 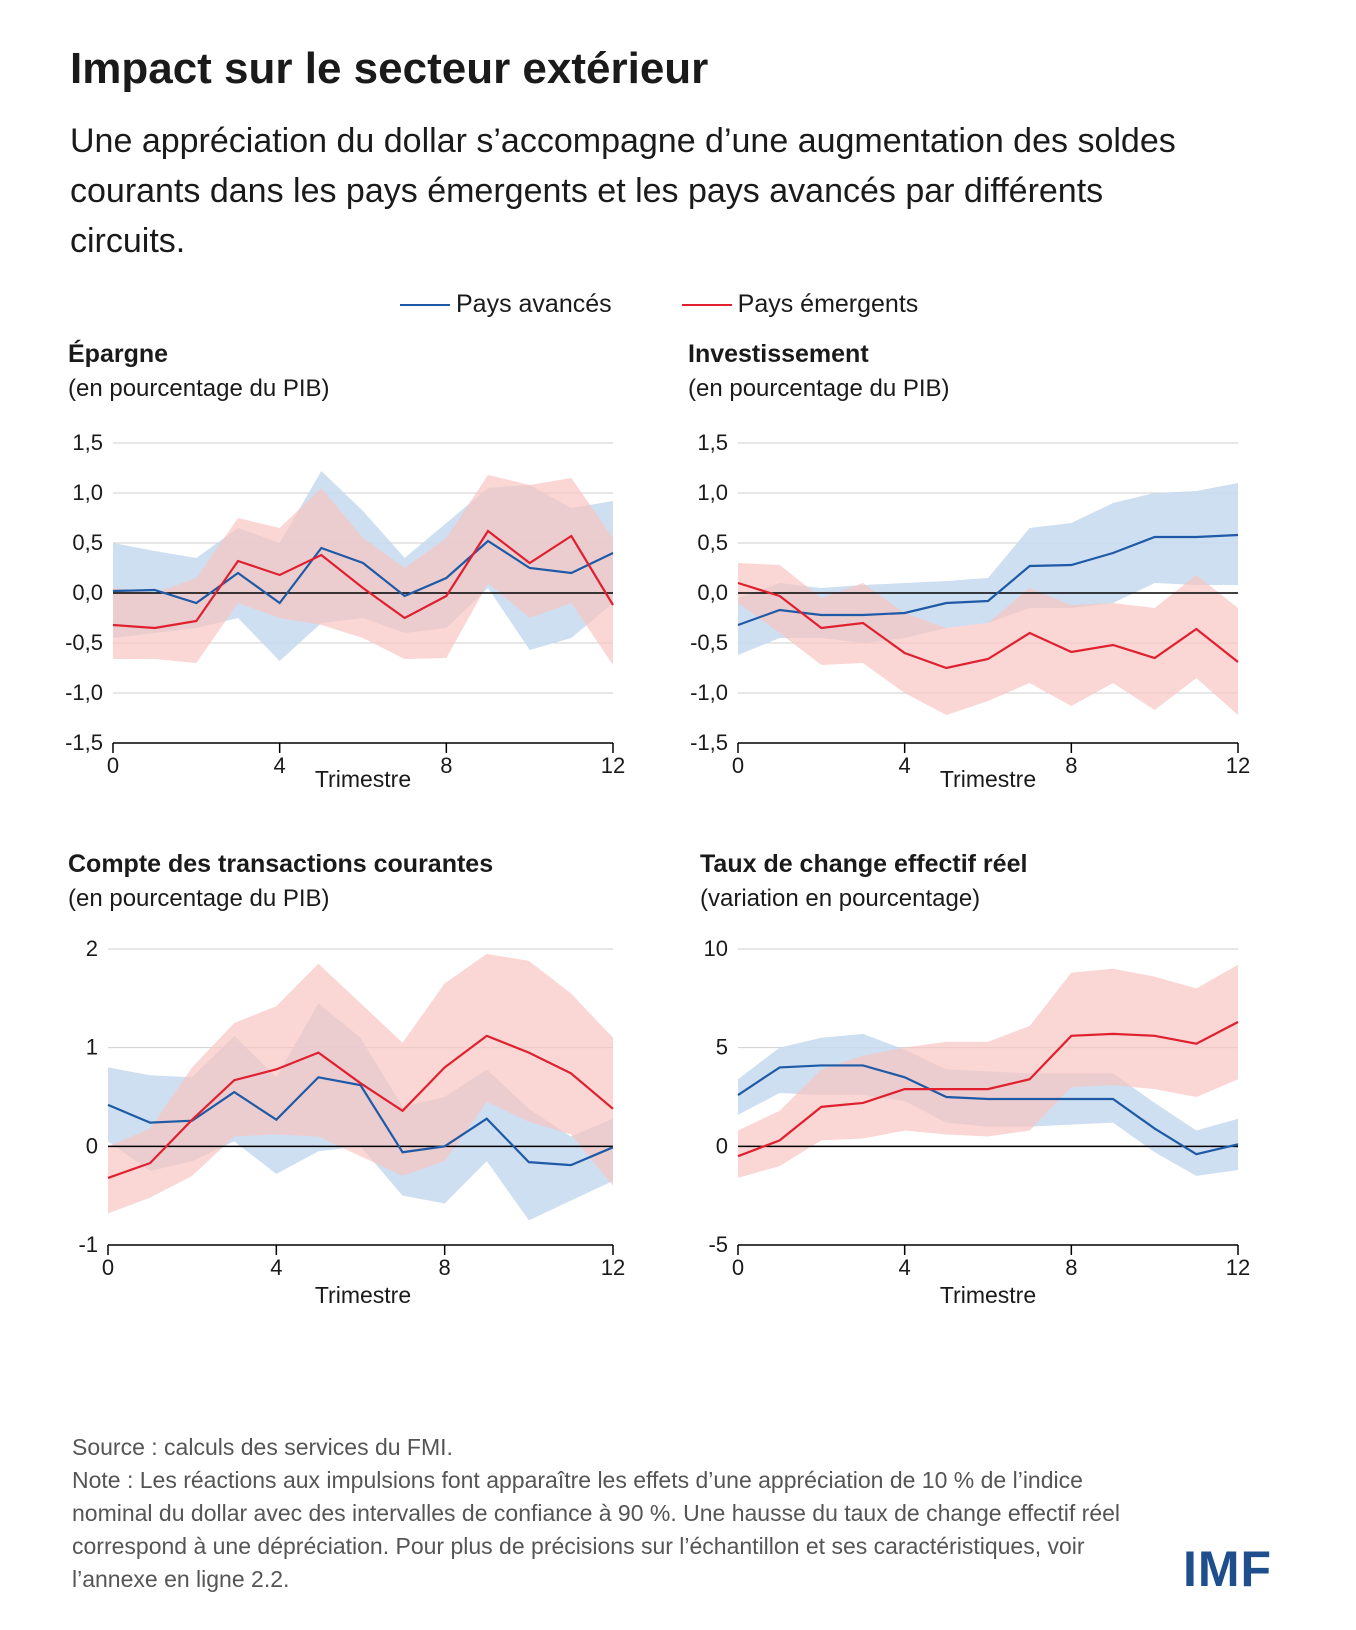 What do you see at coordinates (389, 68) in the screenshot?
I see `page-title: Impact sur le secteur extérieur` at bounding box center [389, 68].